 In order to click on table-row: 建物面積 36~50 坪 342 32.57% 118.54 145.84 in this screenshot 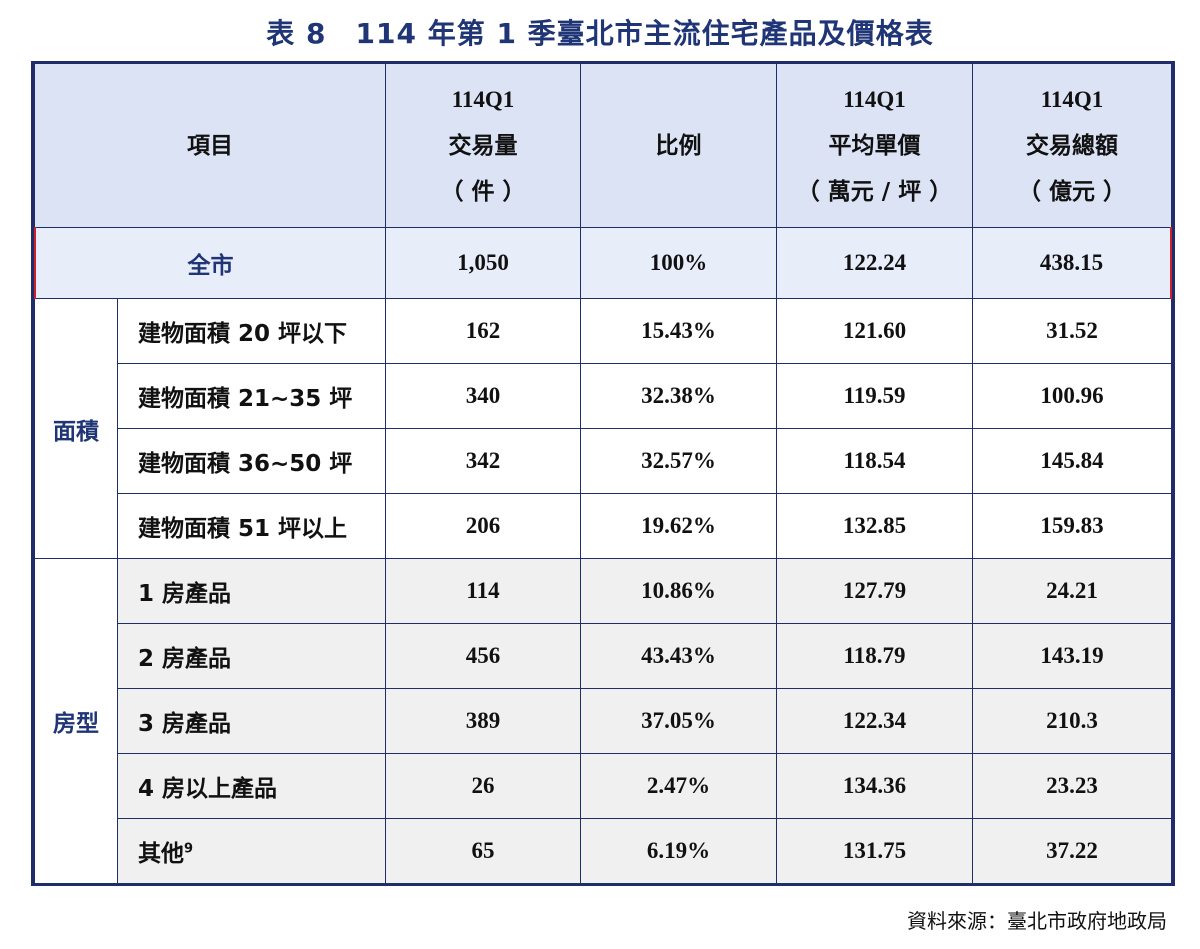, I will do `click(603, 461)`.